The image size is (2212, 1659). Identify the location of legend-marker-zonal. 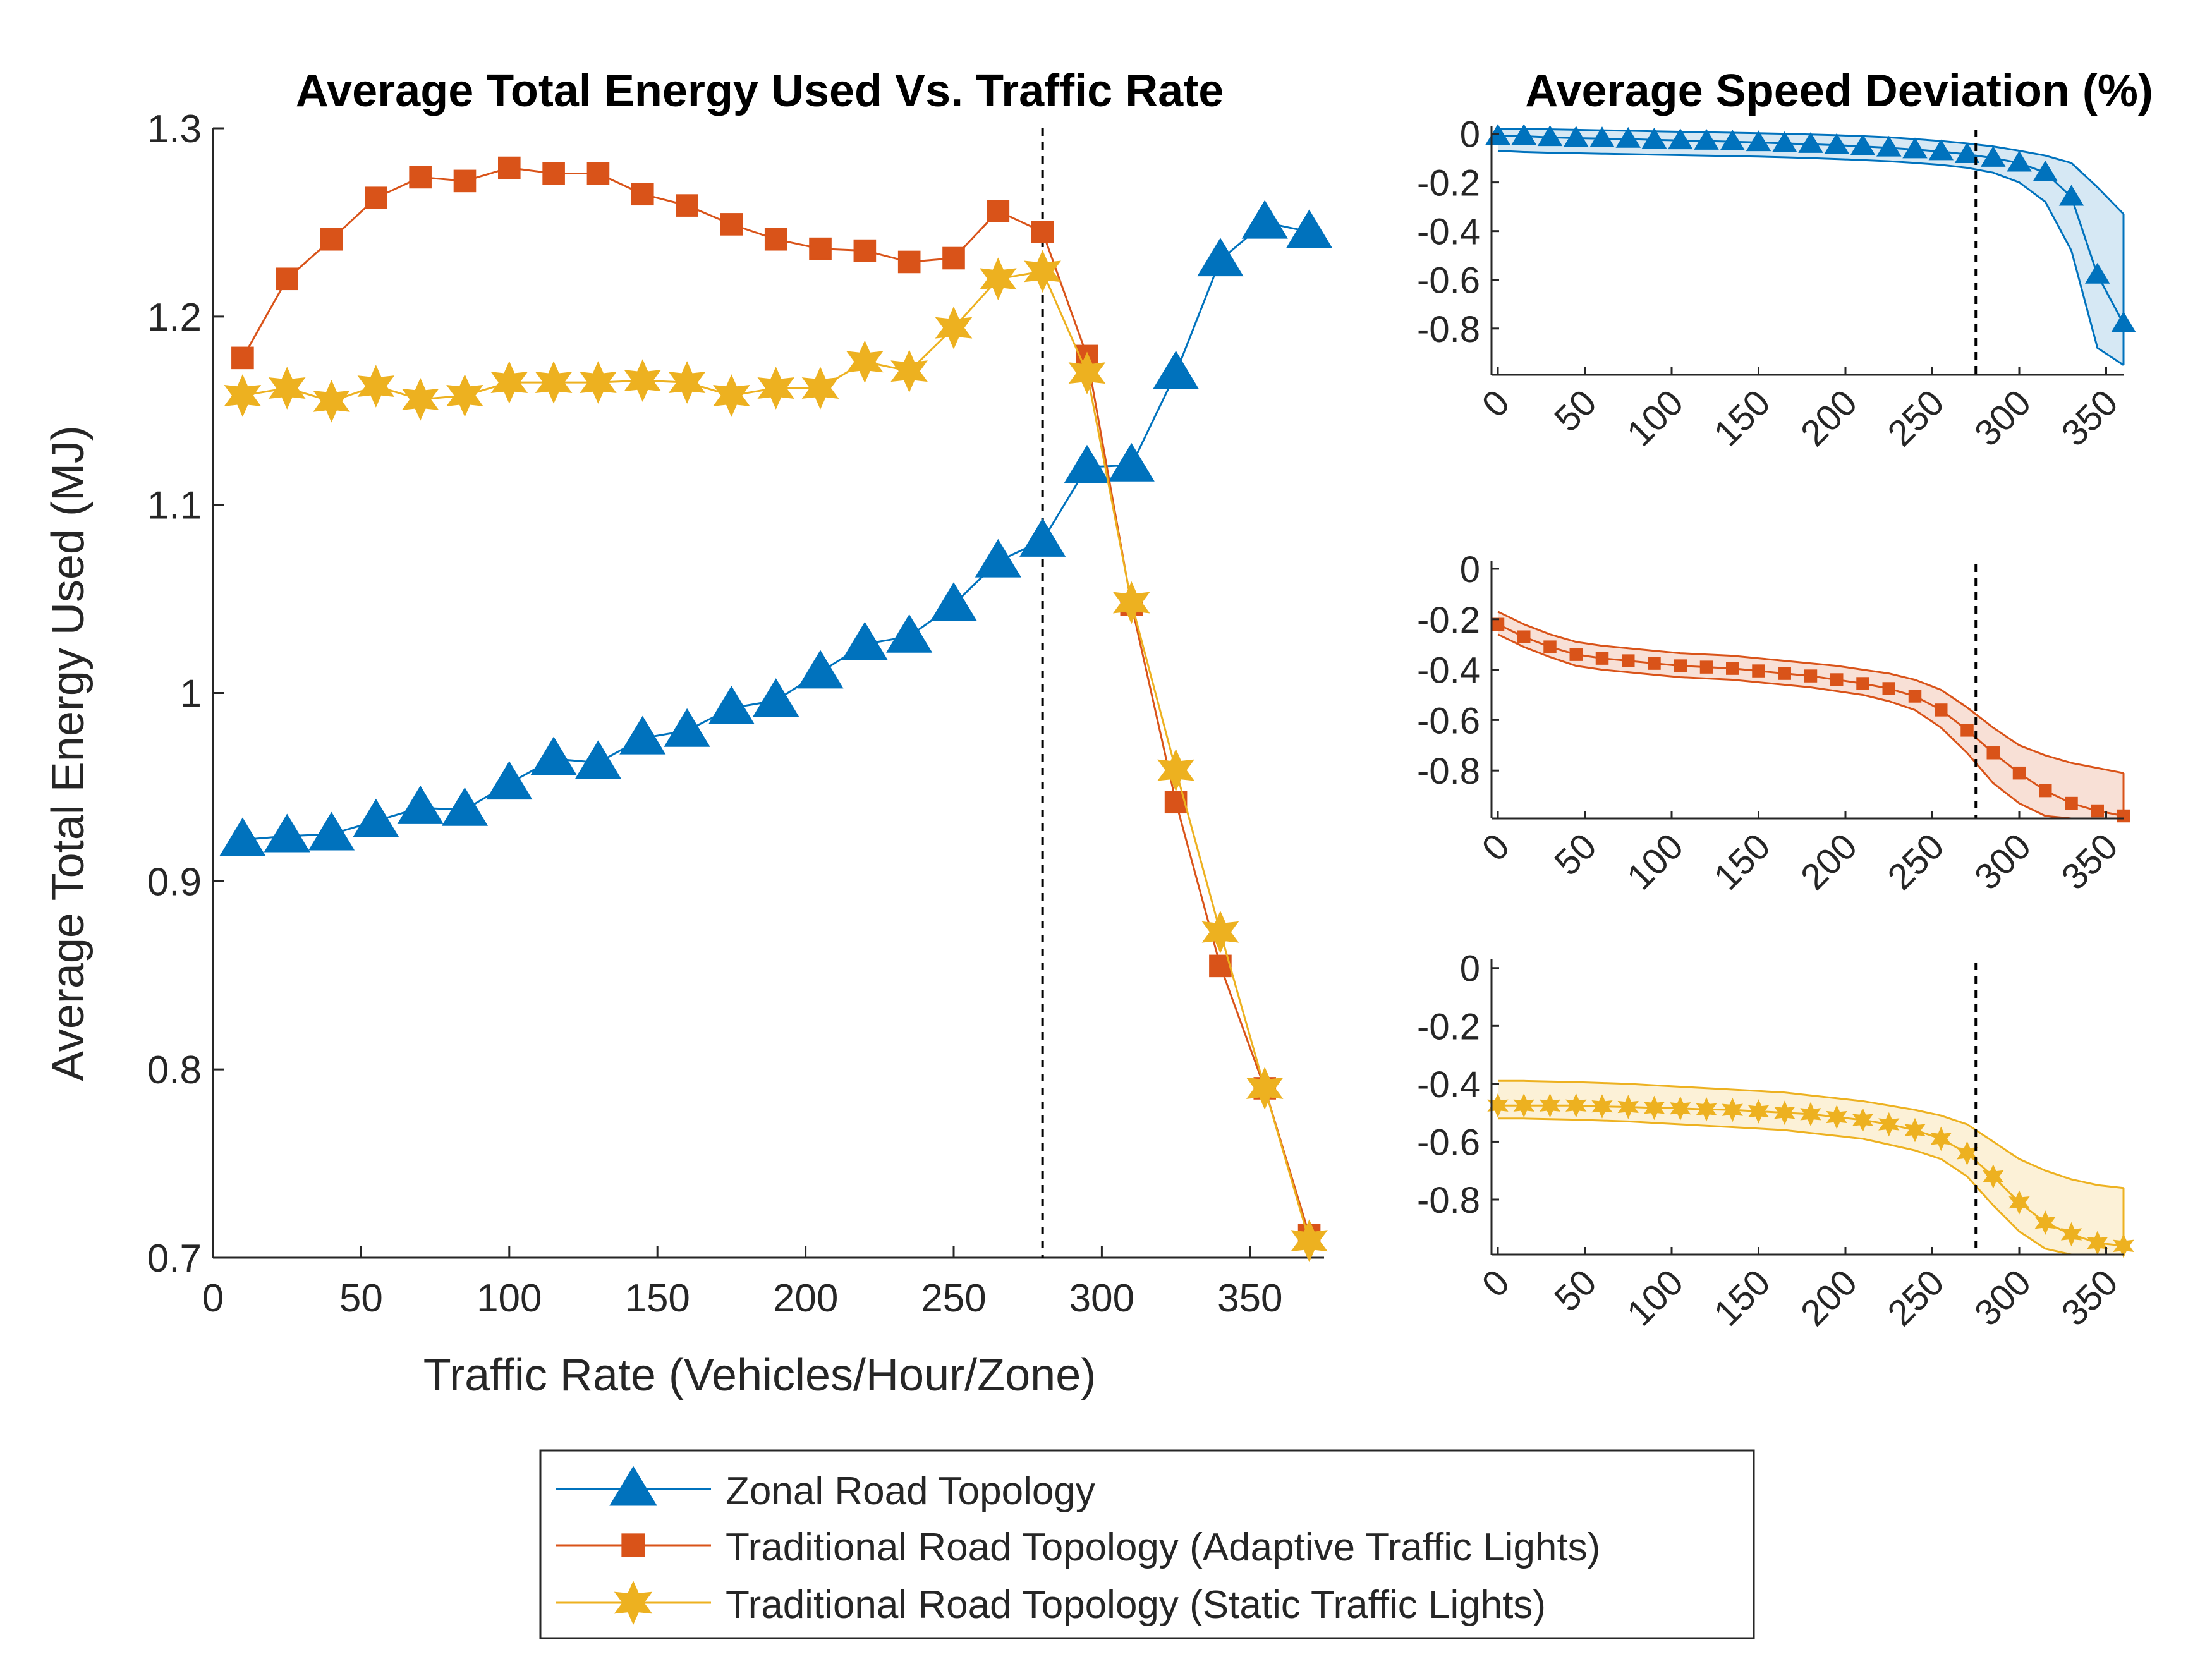
(633, 1486).